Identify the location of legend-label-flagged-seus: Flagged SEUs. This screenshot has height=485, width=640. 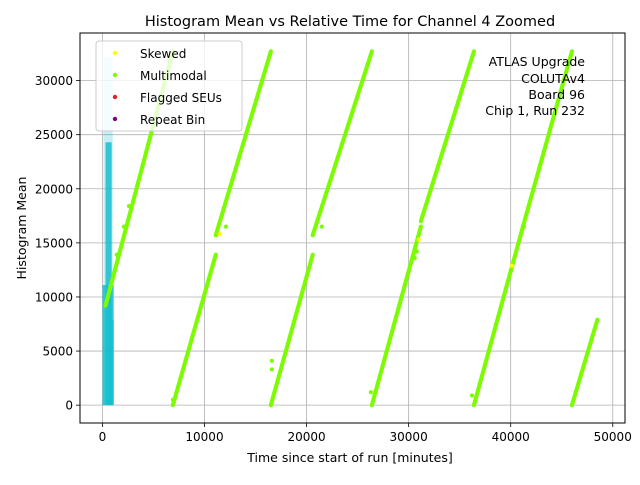
(181, 98).